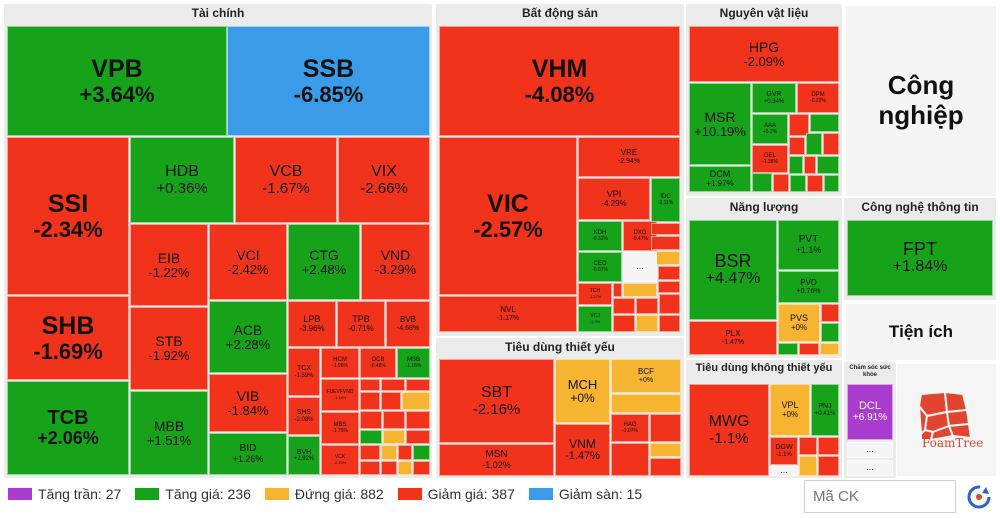  Describe the element at coordinates (733, 338) in the screenshot. I see `stock-tile-plx: PLX -1.47%` at that location.